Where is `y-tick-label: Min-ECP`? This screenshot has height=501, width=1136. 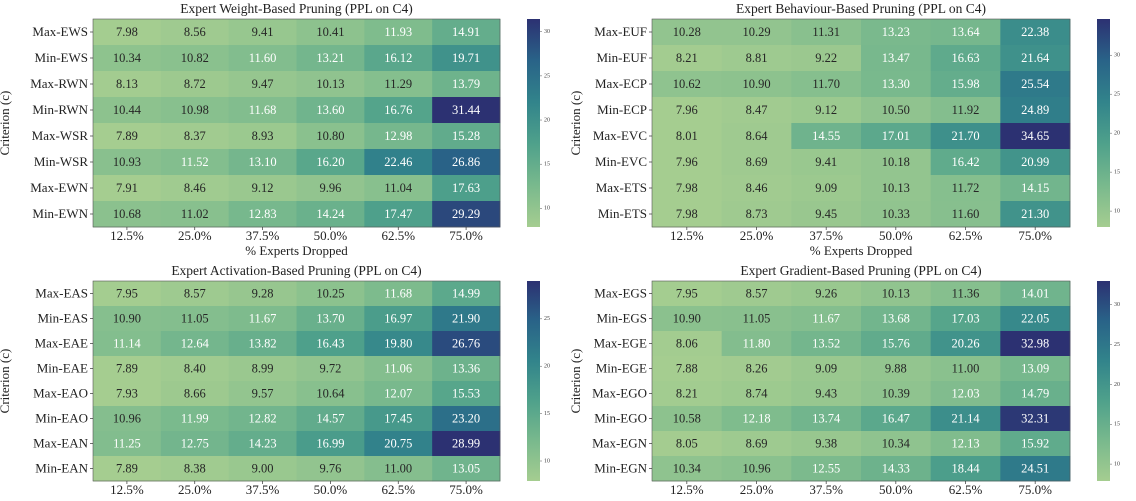 y-tick-label: Min-ECP is located at coordinates (622, 109).